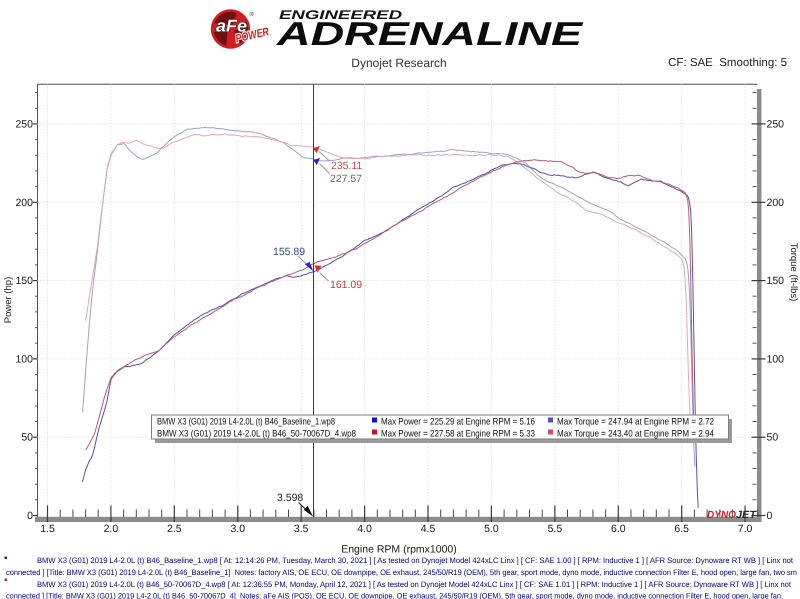 The width and height of the screenshot is (800, 599). Describe the element at coordinates (8, 300) in the screenshot. I see `svg-text: Power (hp)` at that location.